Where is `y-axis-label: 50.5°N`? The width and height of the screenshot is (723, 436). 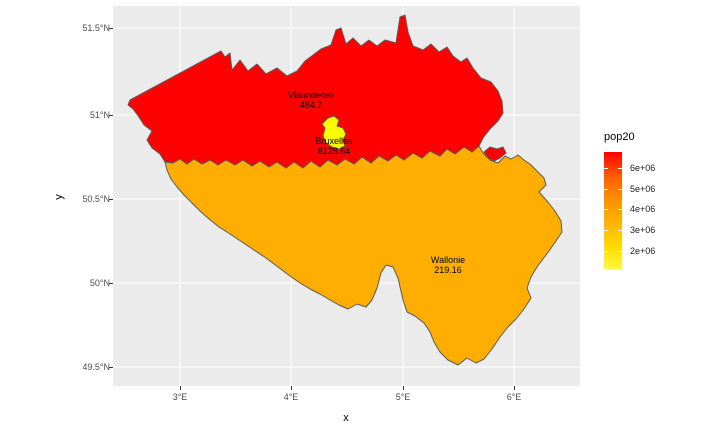
y-axis-label: 50.5°N is located at coordinates (96, 199).